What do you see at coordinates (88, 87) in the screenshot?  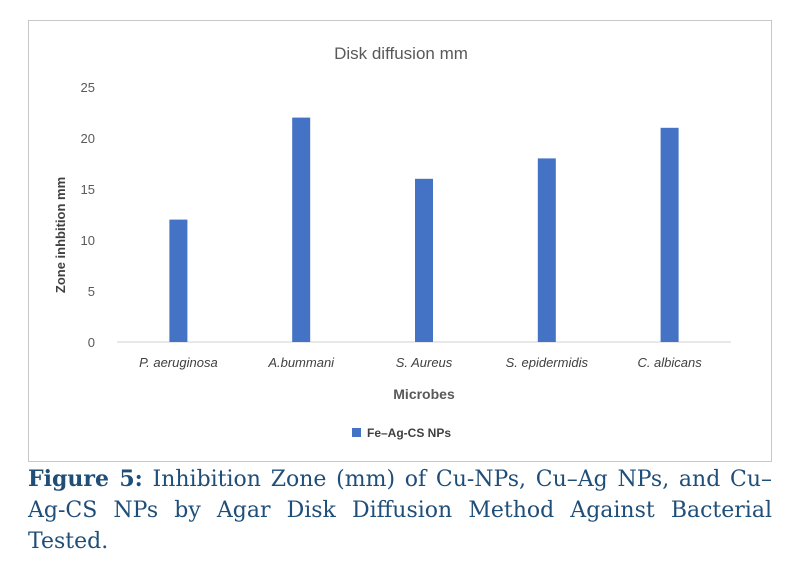 I see `y-tick-label: 25` at bounding box center [88, 87].